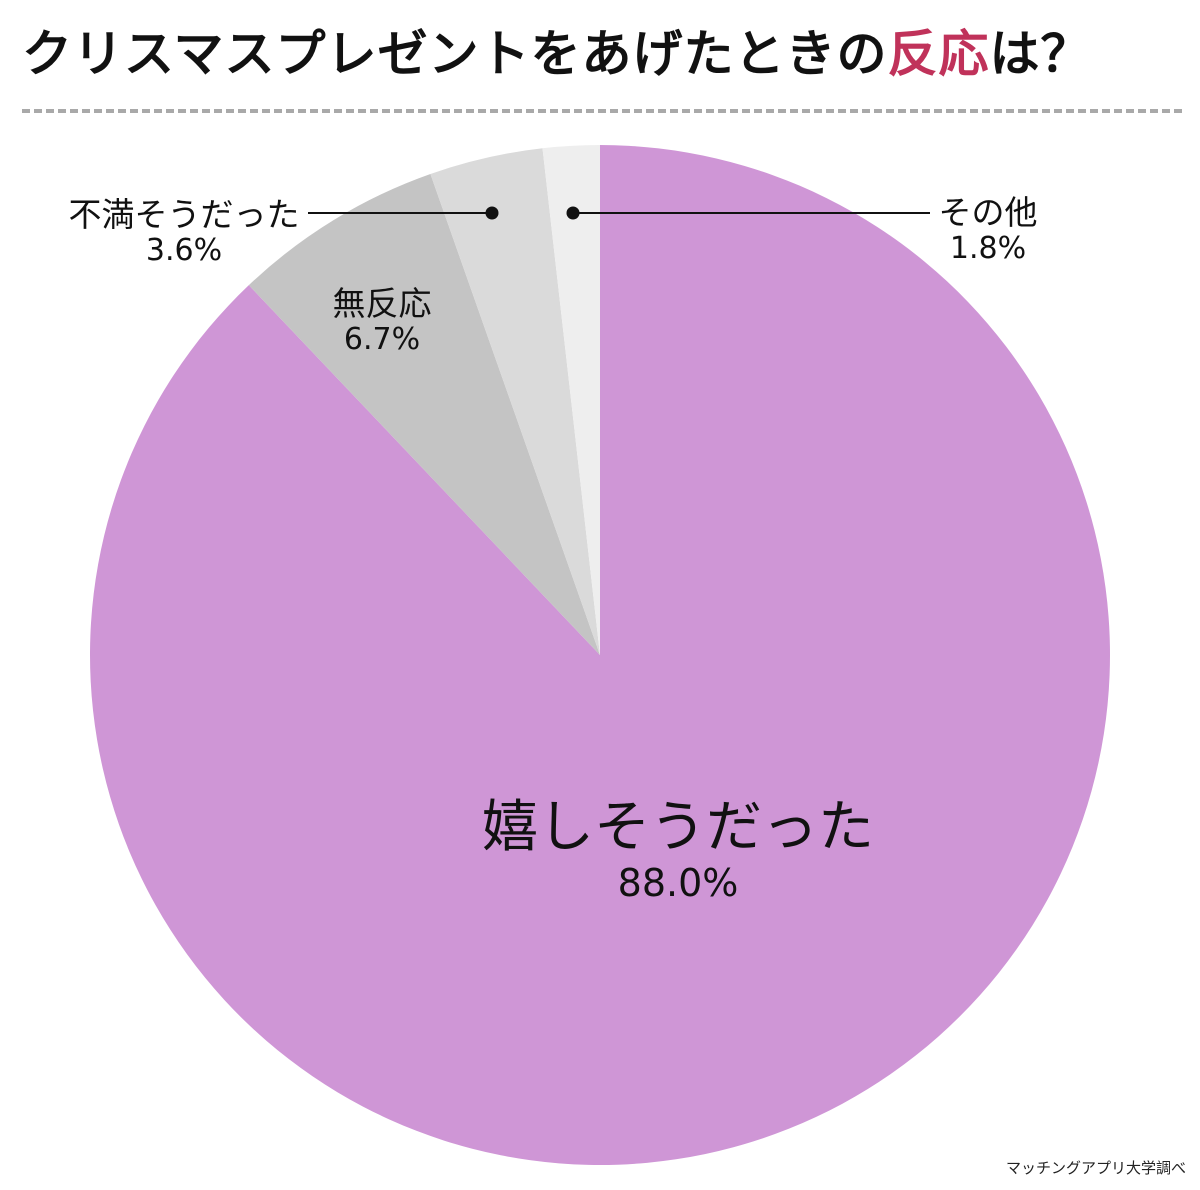  Describe the element at coordinates (602, 111) in the screenshot. I see `title-divider` at that location.